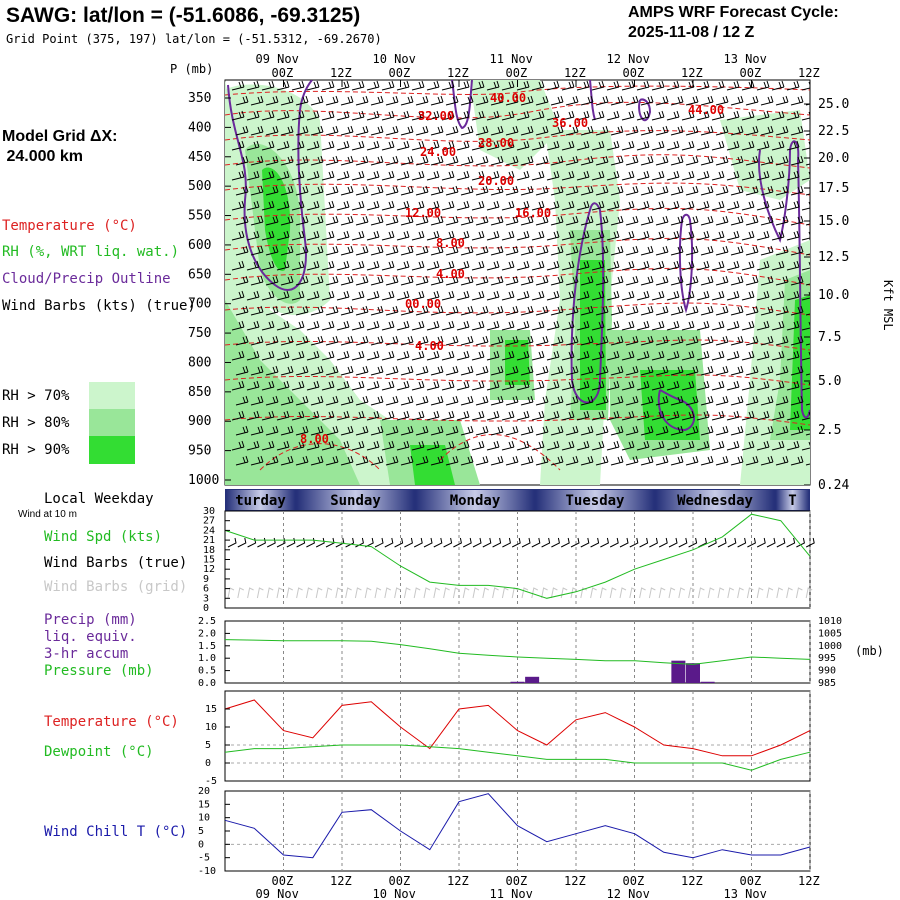 The width and height of the screenshot is (900, 900). I want to click on temp-tick-label: -5, so click(211, 781).